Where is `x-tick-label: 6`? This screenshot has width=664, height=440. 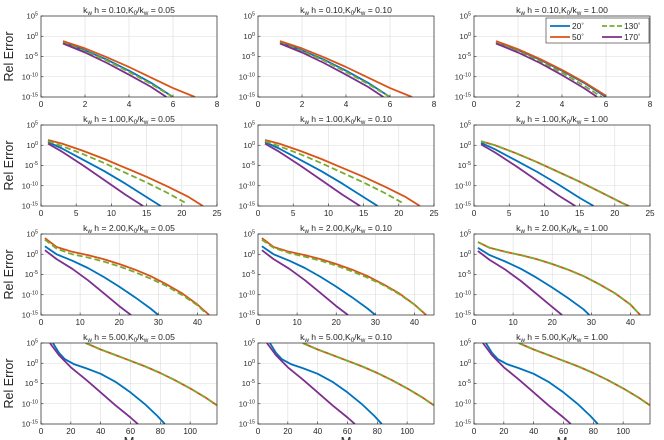 x-tick-label: 6 is located at coordinates (390, 104).